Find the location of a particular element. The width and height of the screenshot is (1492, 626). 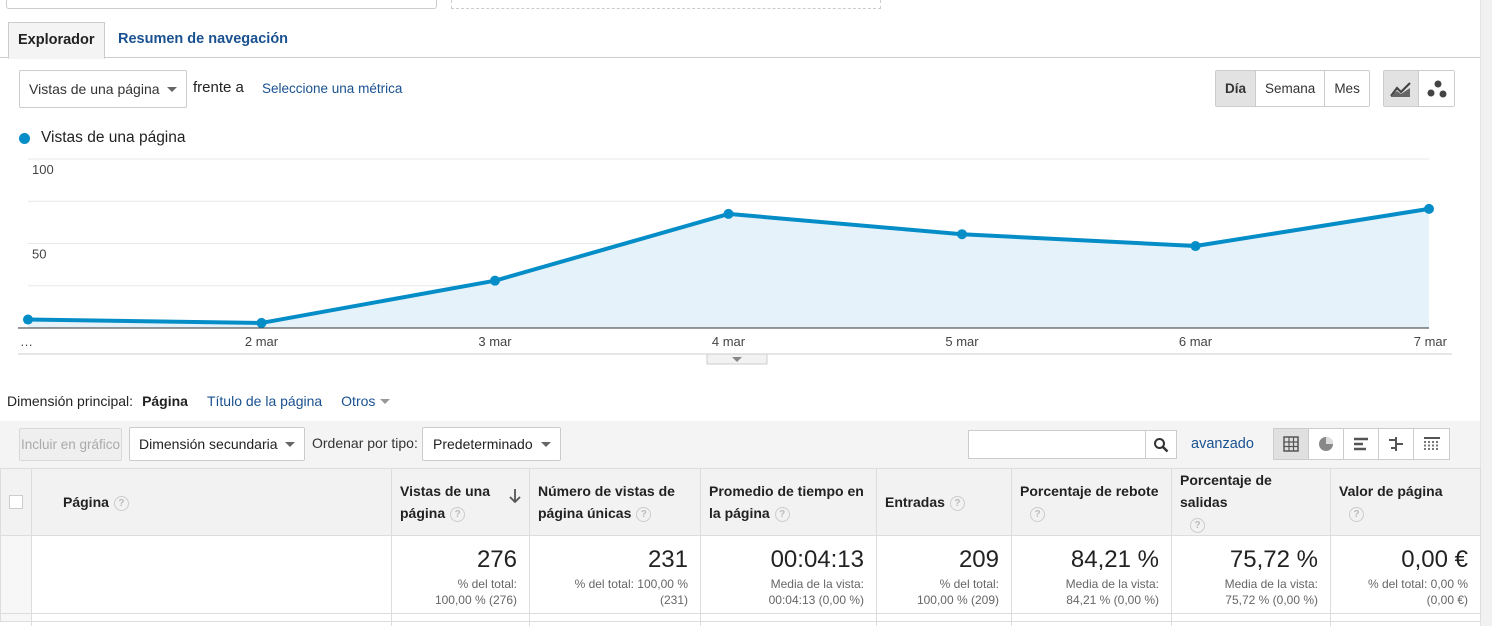

x-tick-label: 6 mar is located at coordinates (1196, 341).